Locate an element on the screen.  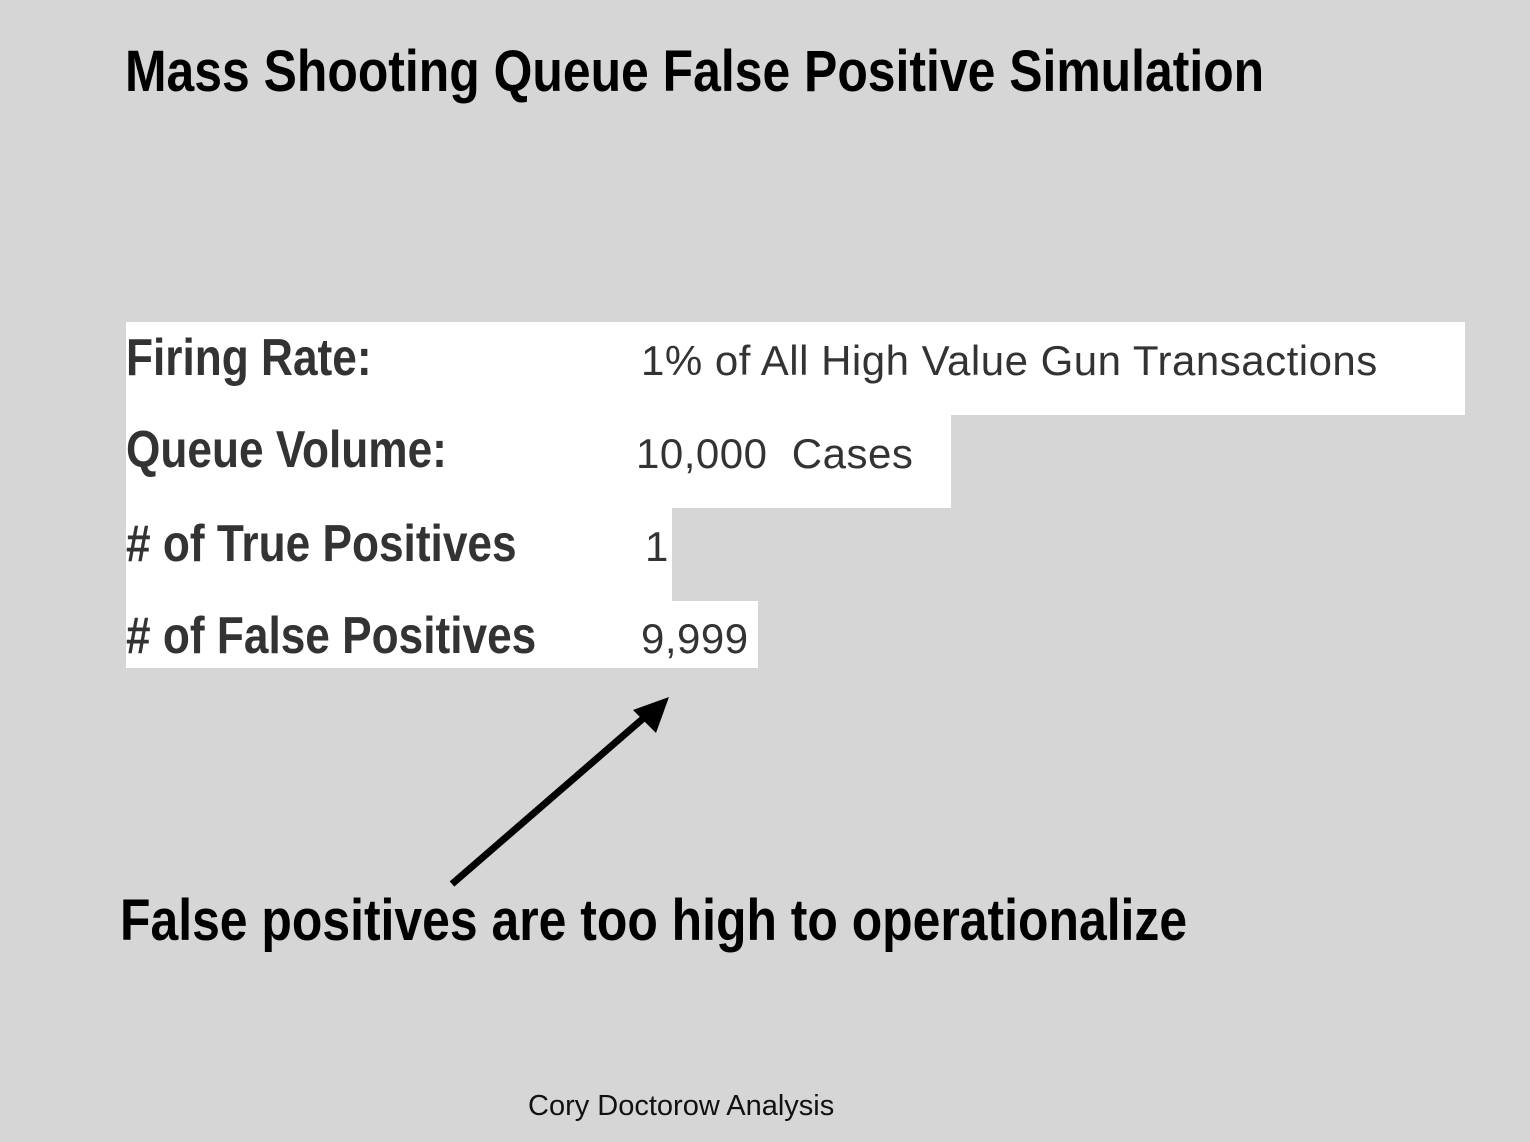
queue-volume-value: 10,000 Cases is located at coordinates (775, 453).